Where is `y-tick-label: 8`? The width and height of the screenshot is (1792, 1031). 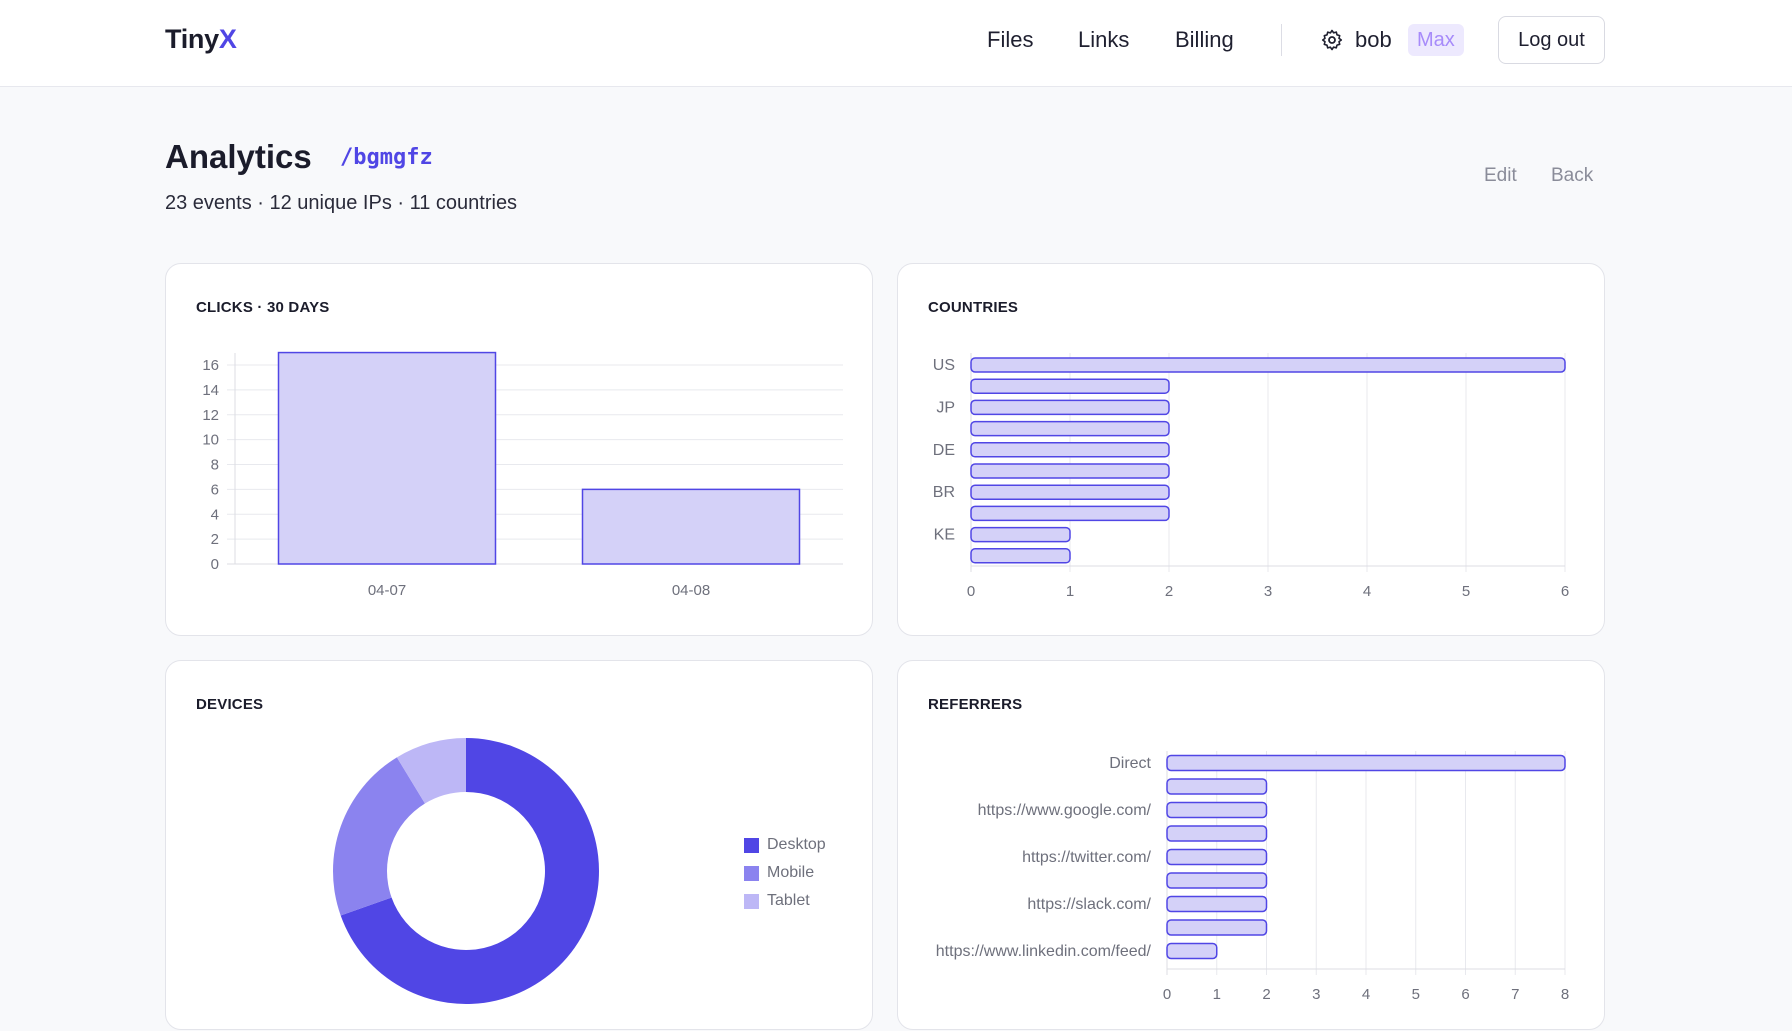 y-tick-label: 8 is located at coordinates (215, 465).